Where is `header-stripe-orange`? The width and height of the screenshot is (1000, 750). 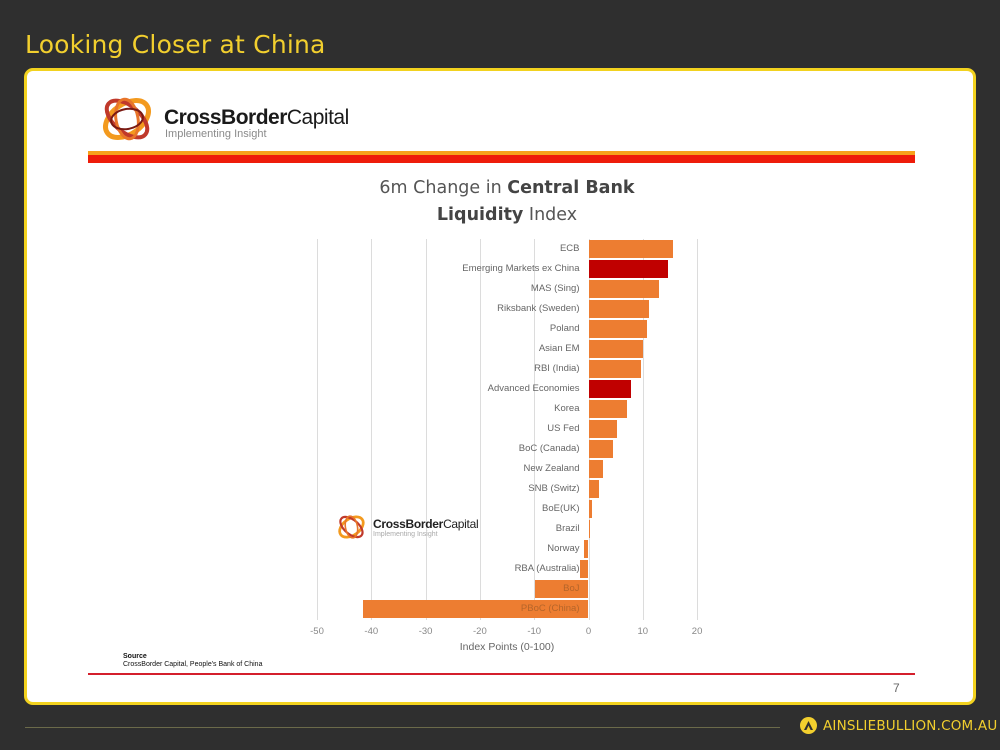
header-stripe-orange is located at coordinates (501, 153).